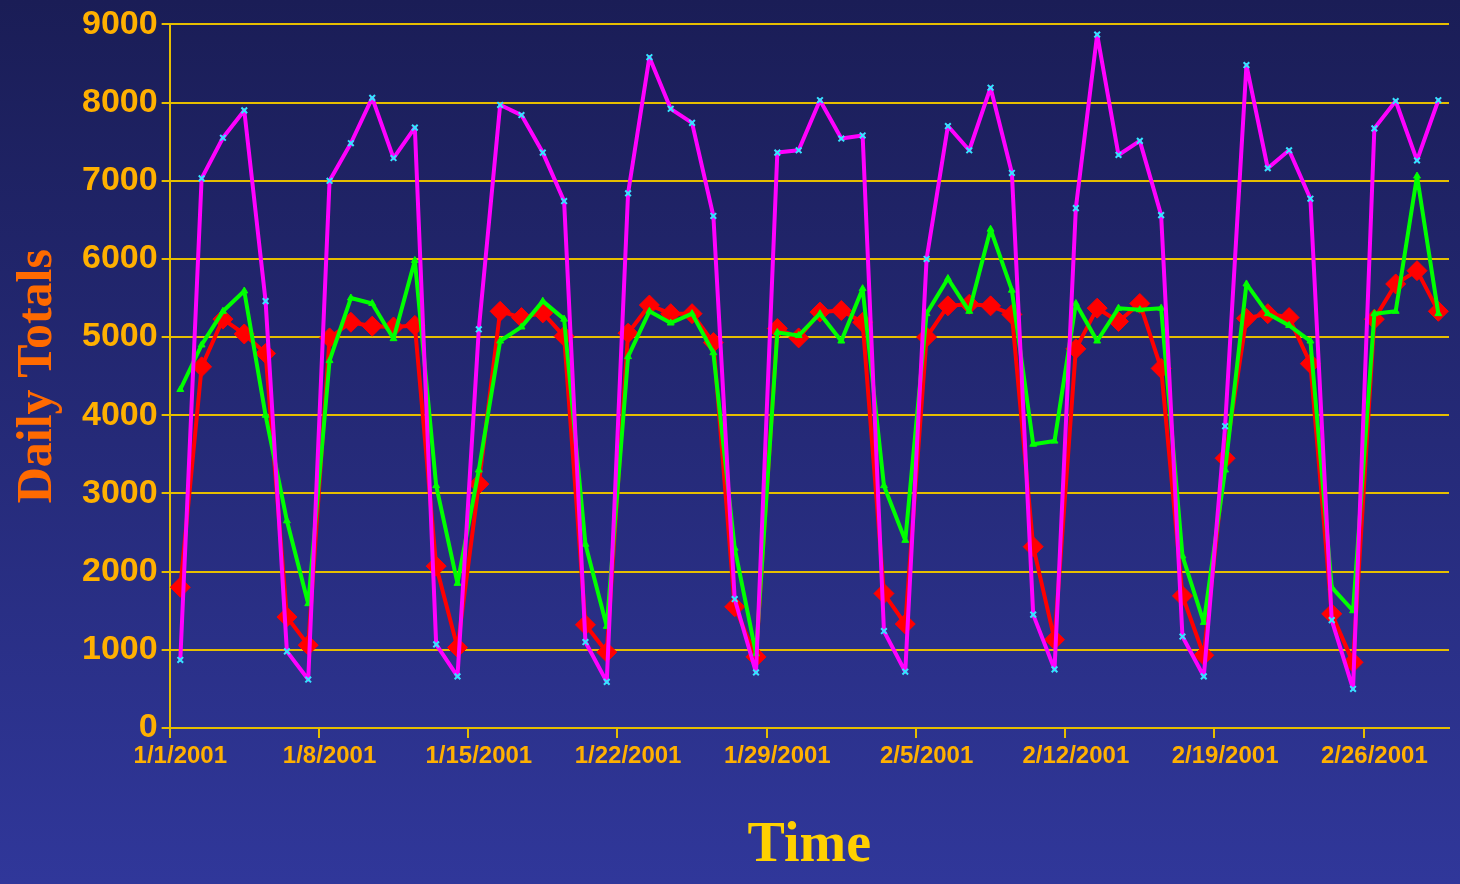 The width and height of the screenshot is (1460, 884). Describe the element at coordinates (120, 99) in the screenshot. I see `y-tick-label: 8000` at that location.